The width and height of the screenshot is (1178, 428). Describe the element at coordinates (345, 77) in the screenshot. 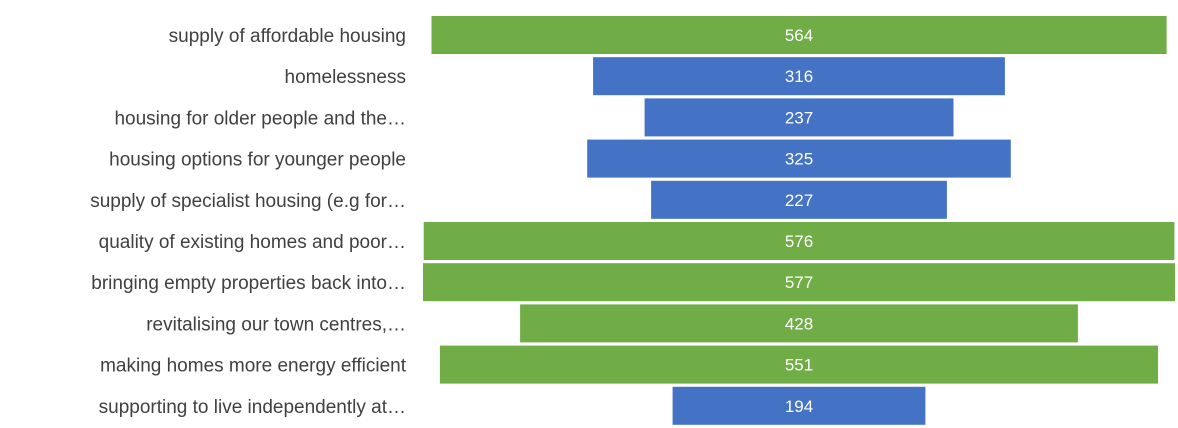

I see `category-label-2: homelessness` at that location.